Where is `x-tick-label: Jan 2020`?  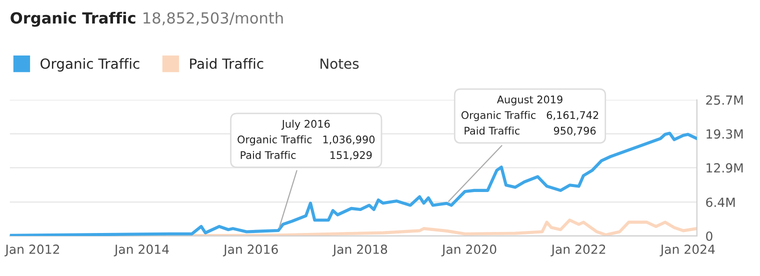
x-tick-label: Jan 2020 is located at coordinates (468, 250).